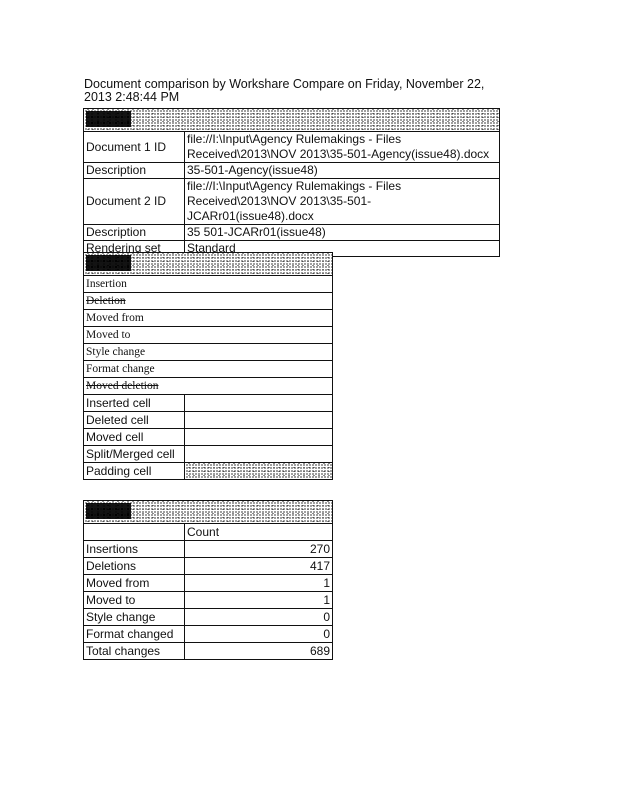 The width and height of the screenshot is (618, 800). What do you see at coordinates (134, 437) in the screenshot?
I see `legend-moved-cell: Moved cell` at bounding box center [134, 437].